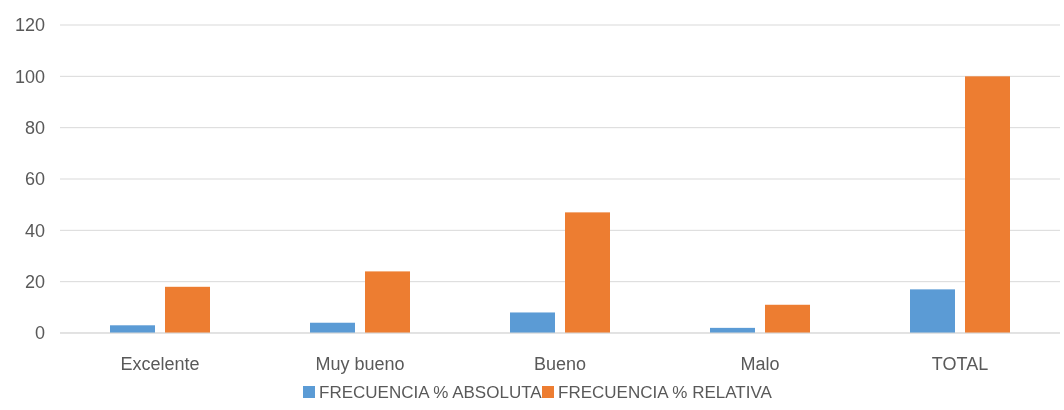  I want to click on y-tick-label: 80, so click(34, 127).